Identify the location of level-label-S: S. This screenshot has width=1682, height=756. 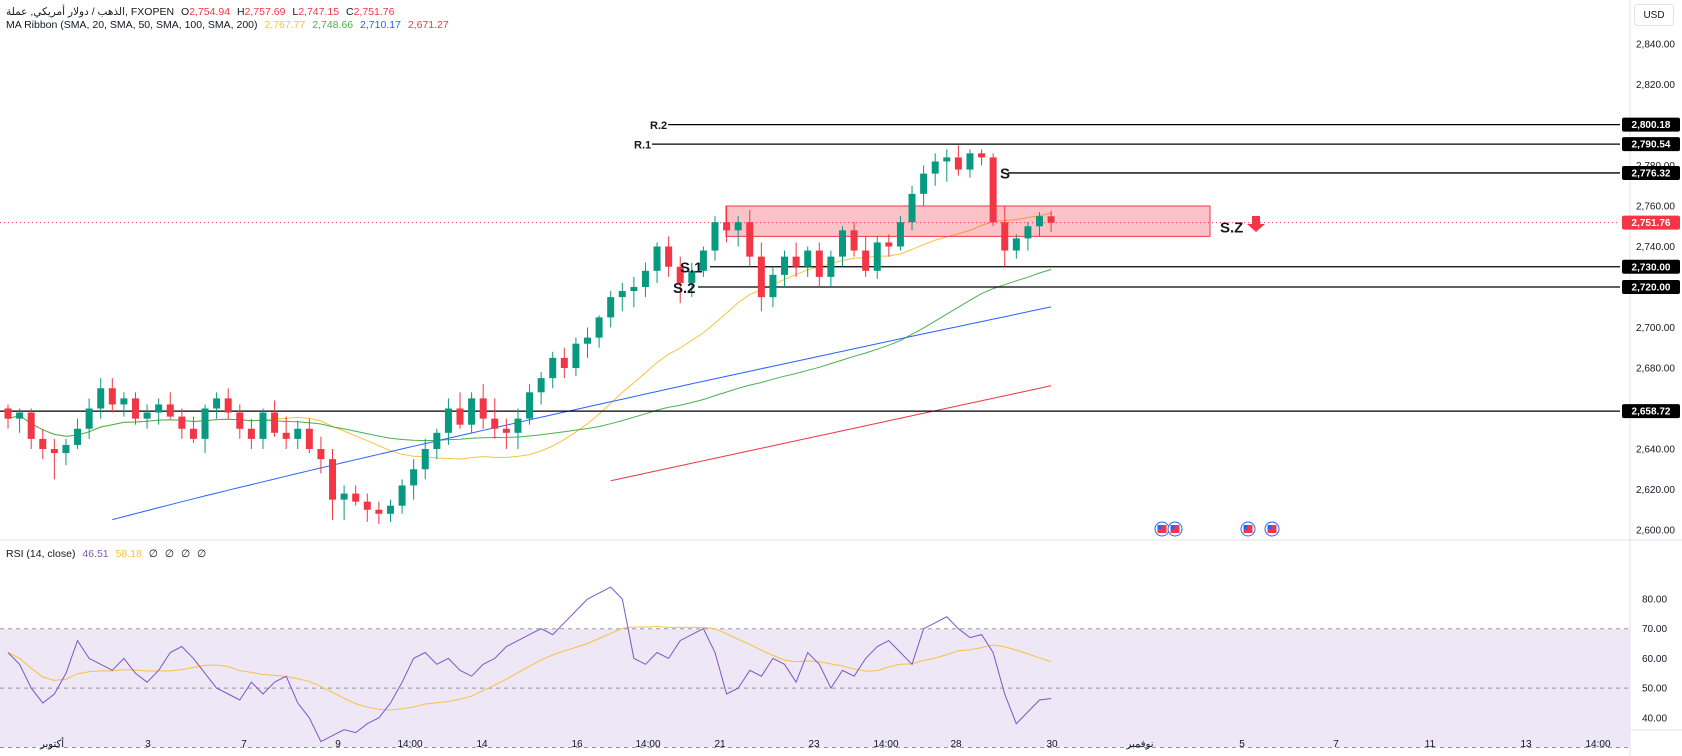
(1005, 174).